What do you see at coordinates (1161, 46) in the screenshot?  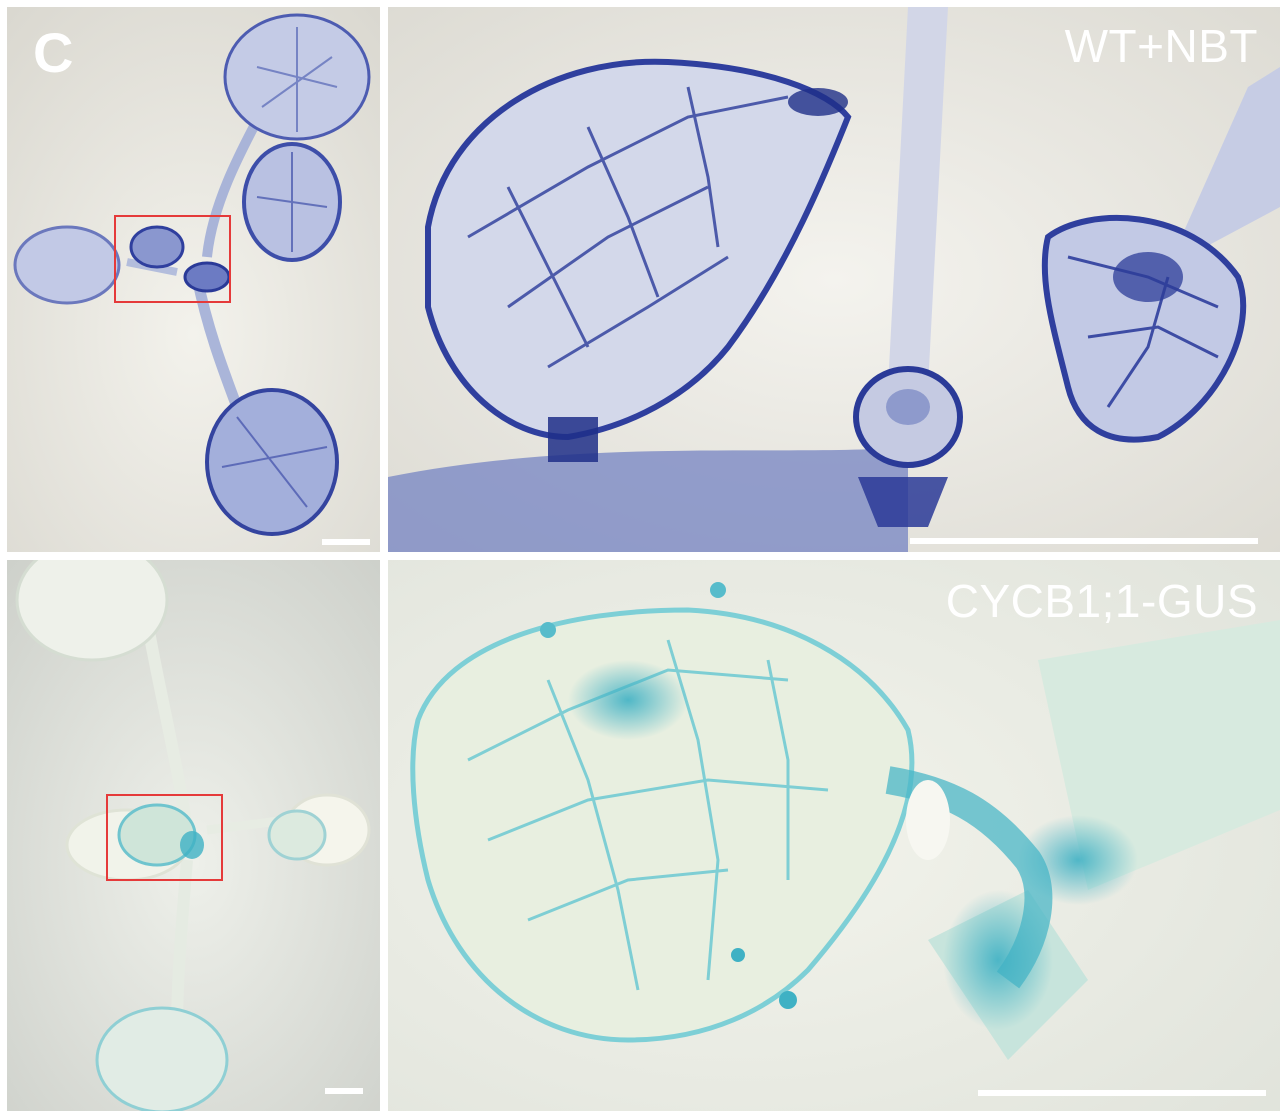 I see `row-label-wt: WT+NBT` at bounding box center [1161, 46].